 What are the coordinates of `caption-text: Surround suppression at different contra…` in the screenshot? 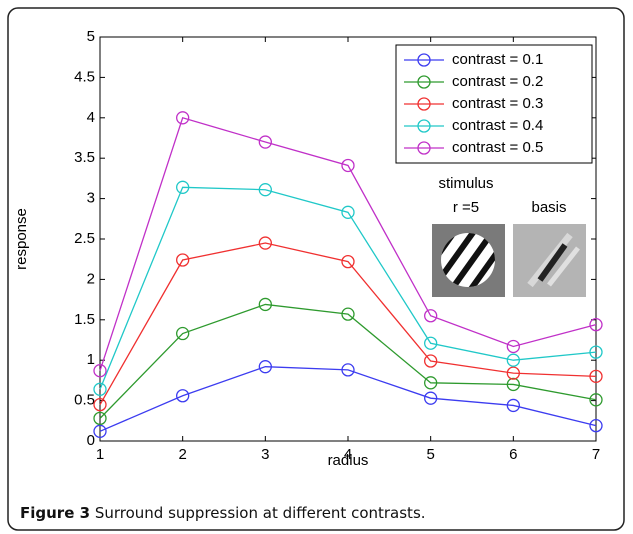 It's located at (260, 513).